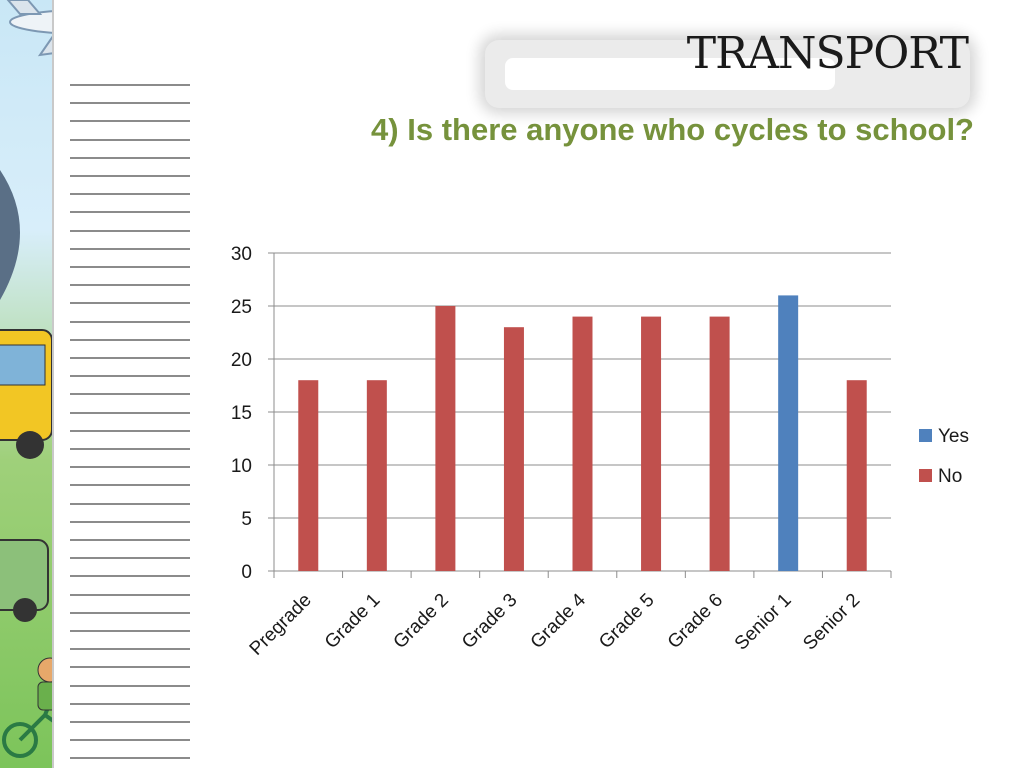  What do you see at coordinates (831, 622) in the screenshot?
I see `x-tick-label: Senior 2` at bounding box center [831, 622].